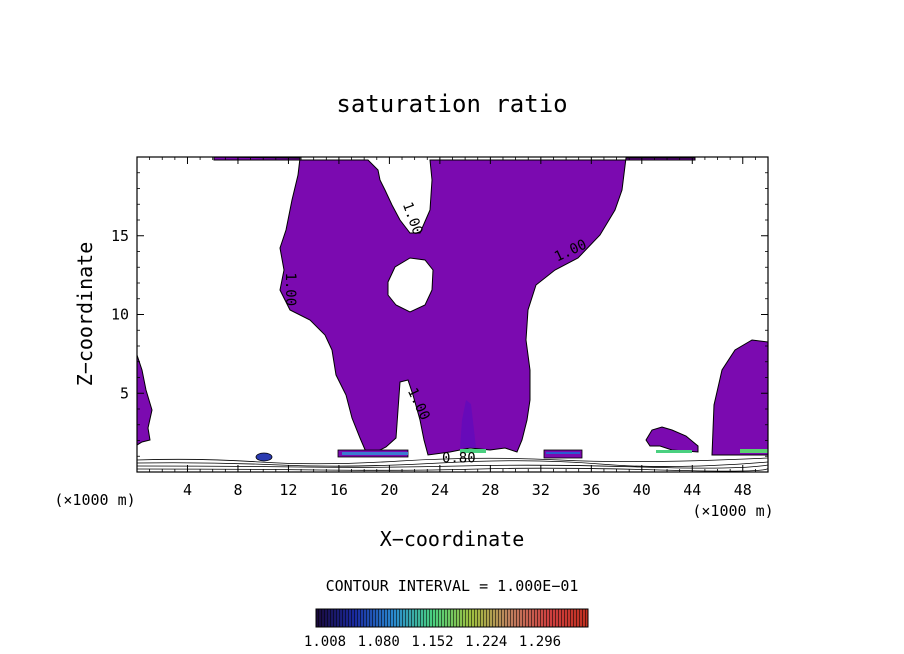 The height and width of the screenshot is (654, 904). I want to click on patch-near-x42, so click(672, 439).